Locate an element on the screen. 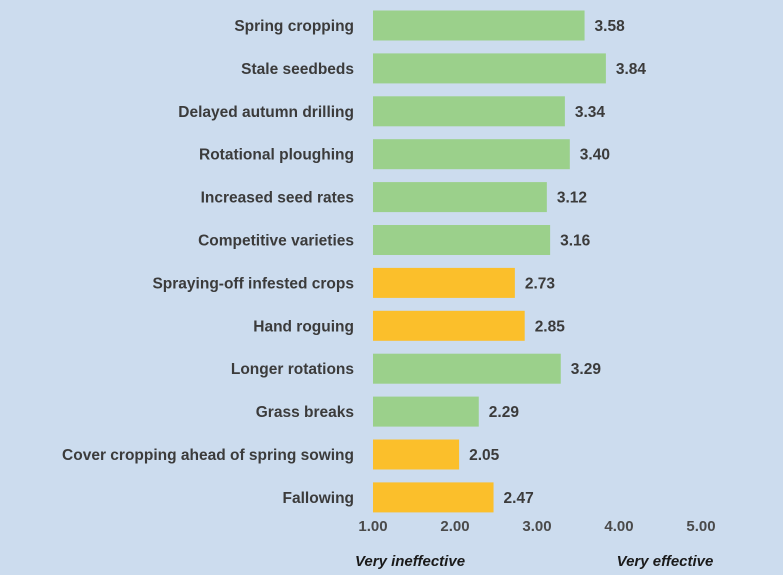 This screenshot has width=783, height=575. value-label-12: 2.47 is located at coordinates (519, 498).